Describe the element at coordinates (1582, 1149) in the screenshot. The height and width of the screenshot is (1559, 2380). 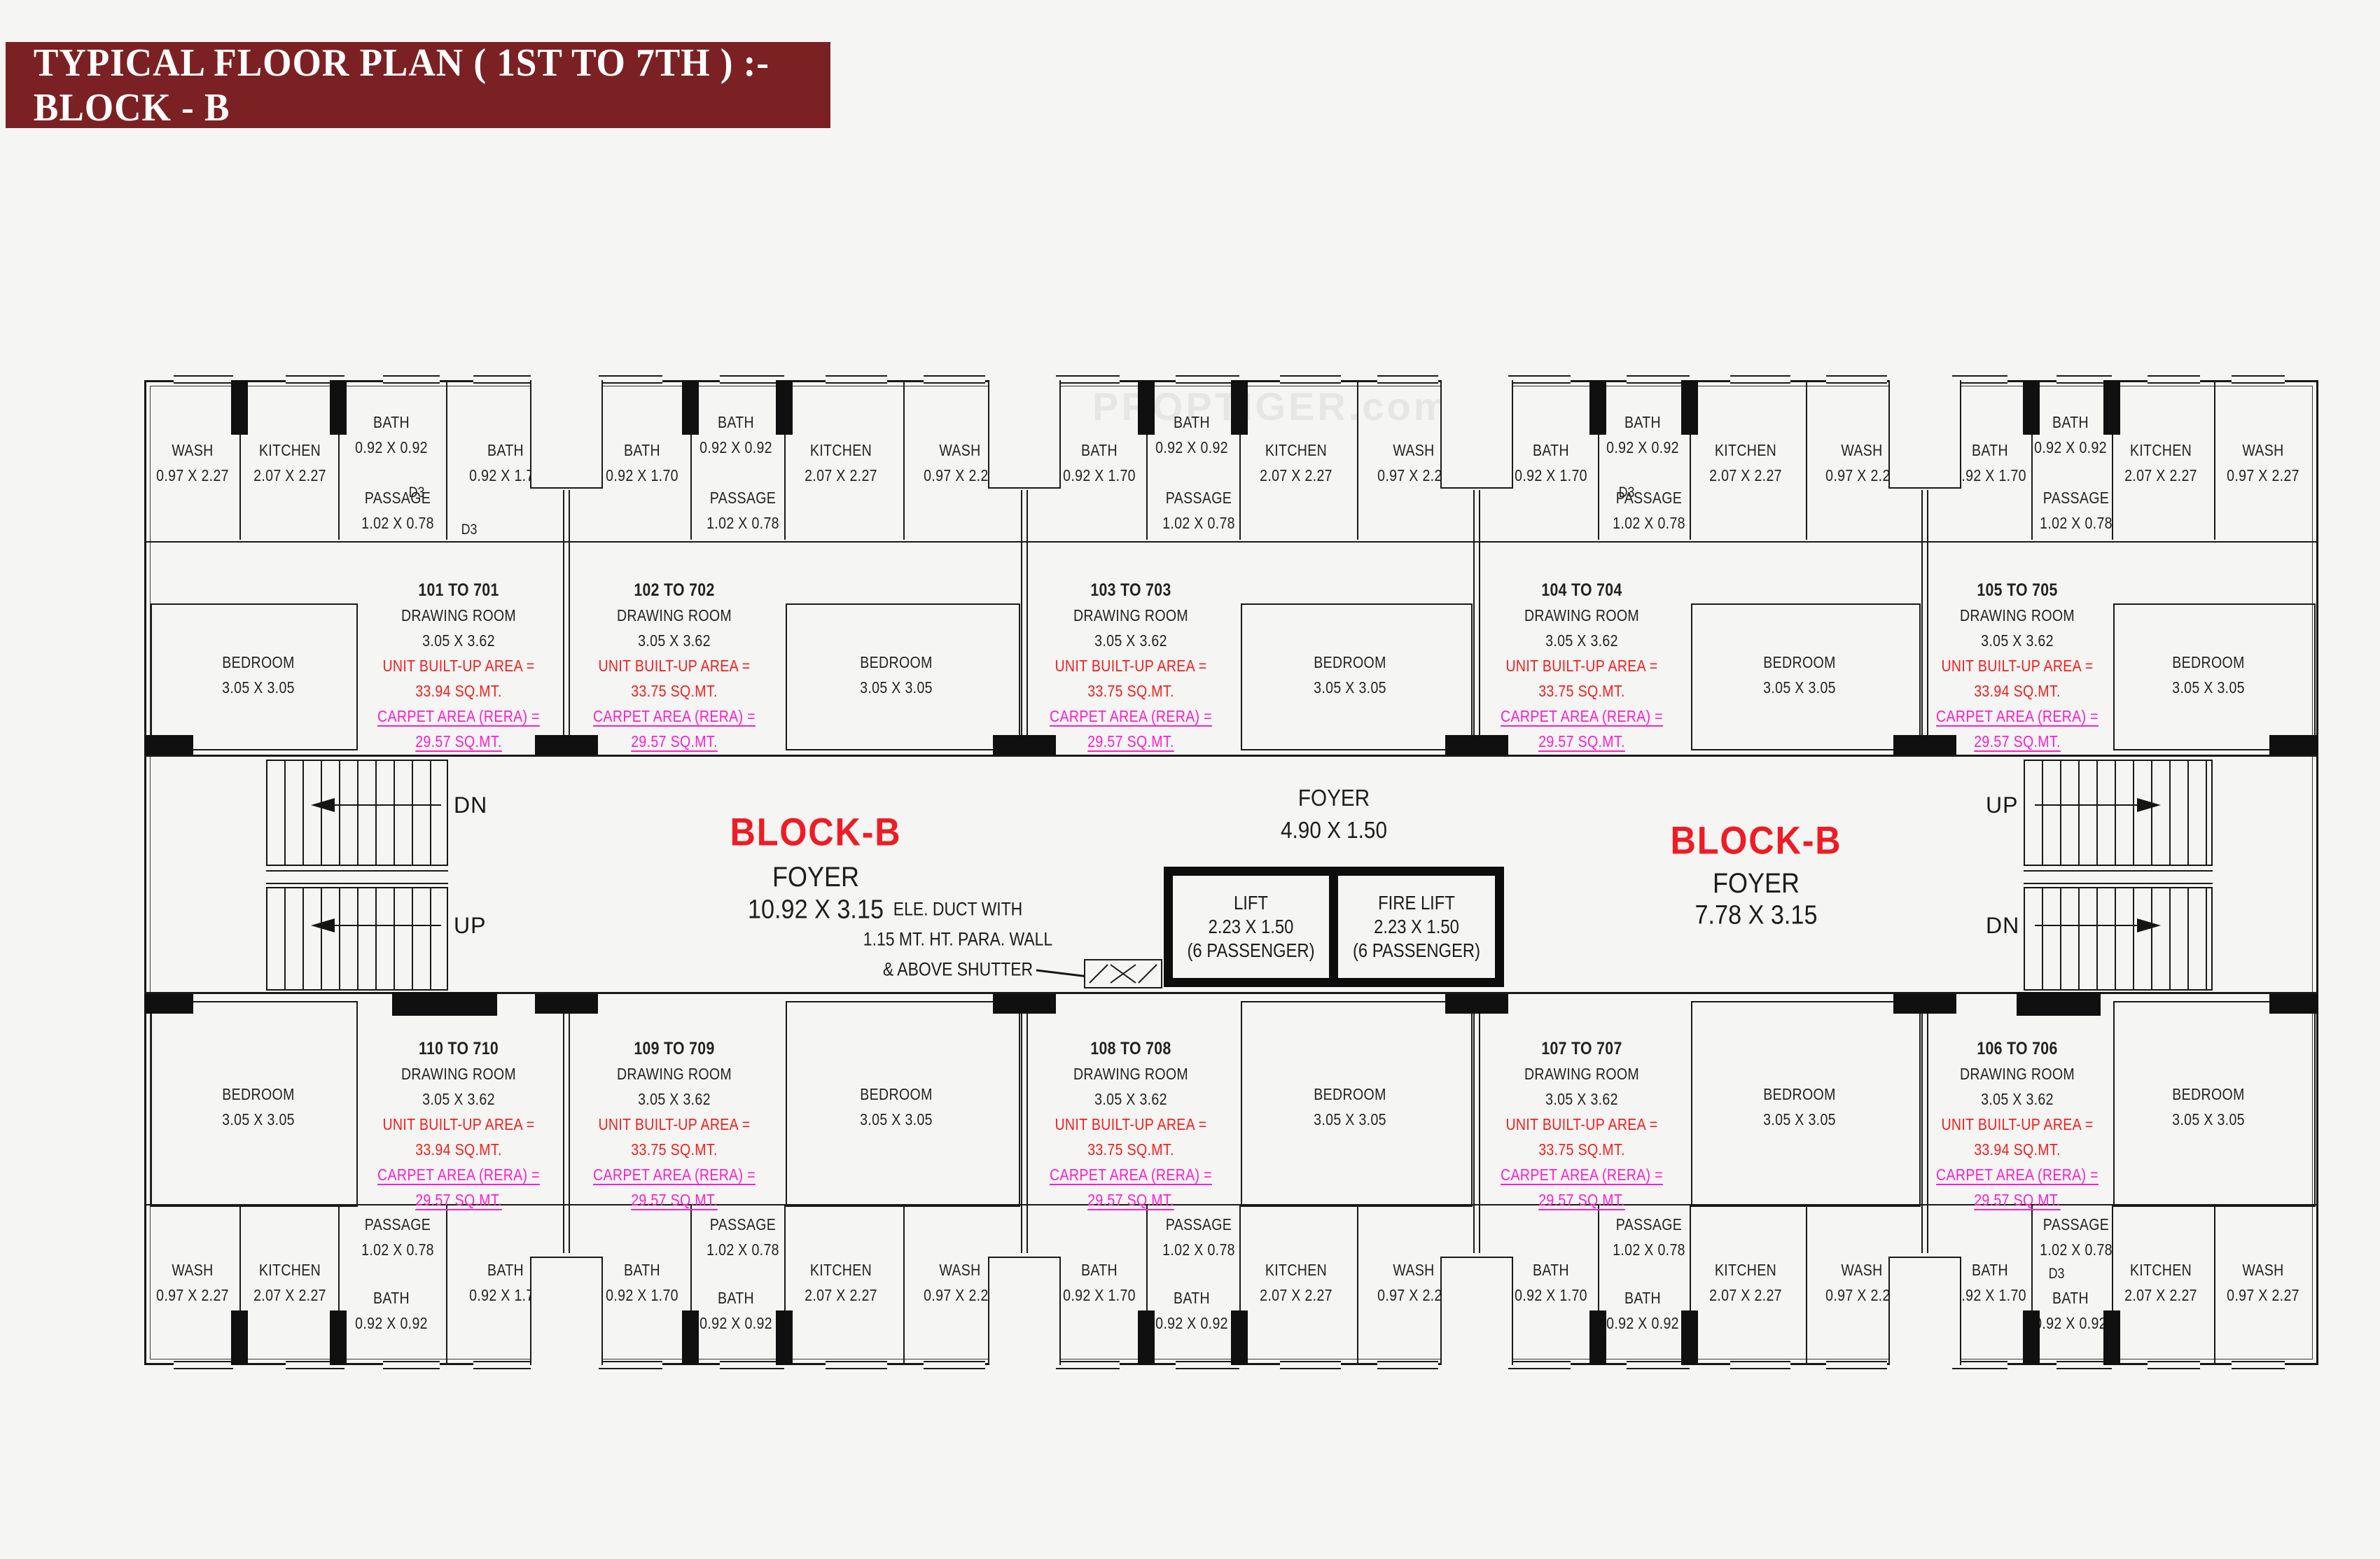
I see `built-up-value: 33.75 SQ.MT.` at that location.